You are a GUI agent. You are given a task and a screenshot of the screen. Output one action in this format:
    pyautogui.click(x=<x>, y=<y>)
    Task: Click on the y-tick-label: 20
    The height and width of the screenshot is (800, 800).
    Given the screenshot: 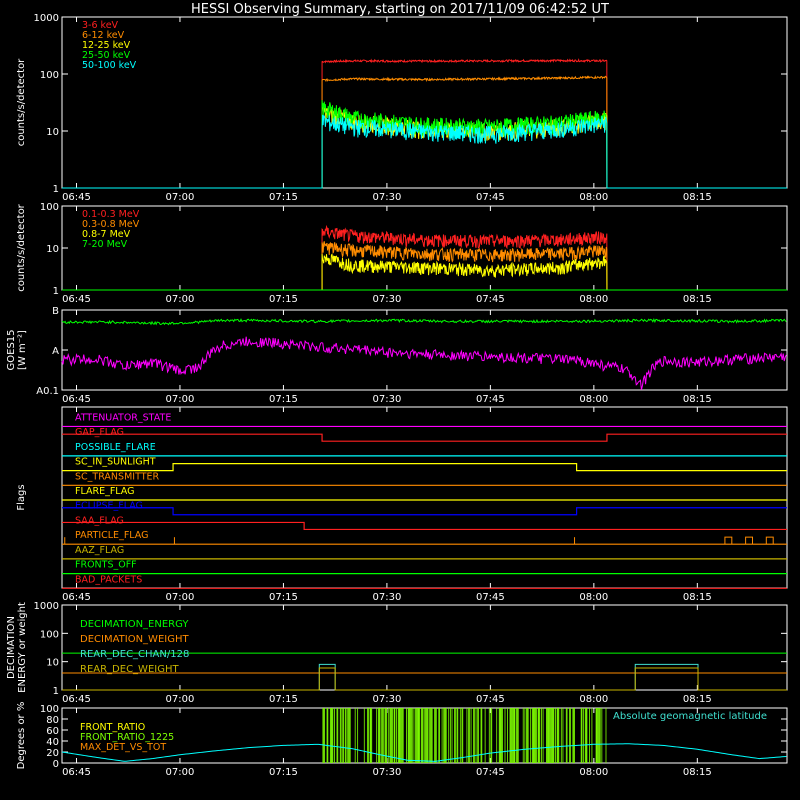 What is the action you would take?
    pyautogui.click(x=52, y=753)
    